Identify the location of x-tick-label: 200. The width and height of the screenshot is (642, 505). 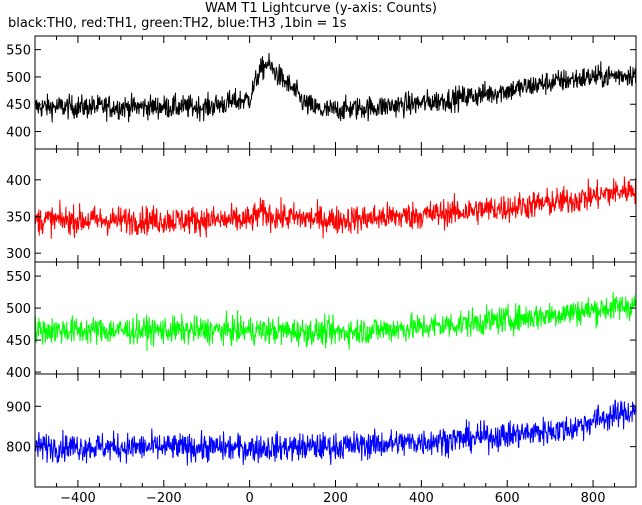
(335, 498).